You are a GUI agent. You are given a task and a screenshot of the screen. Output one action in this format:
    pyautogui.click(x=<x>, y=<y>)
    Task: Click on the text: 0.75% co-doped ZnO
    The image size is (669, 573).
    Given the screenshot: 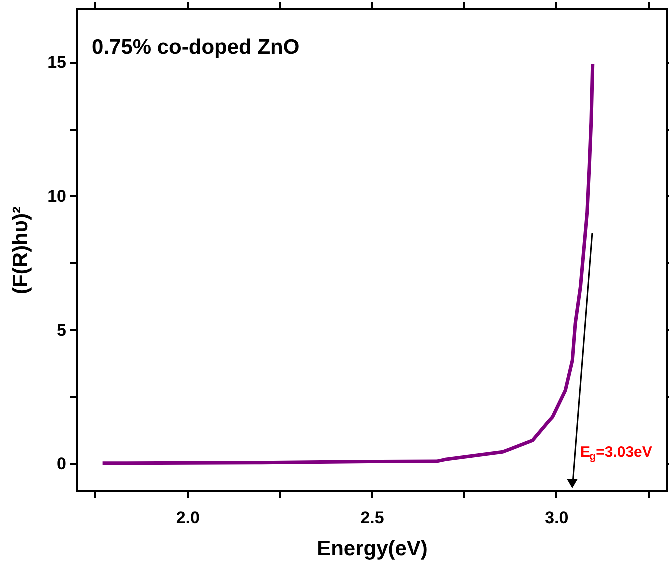 What is the action you would take?
    pyautogui.click(x=196, y=47)
    